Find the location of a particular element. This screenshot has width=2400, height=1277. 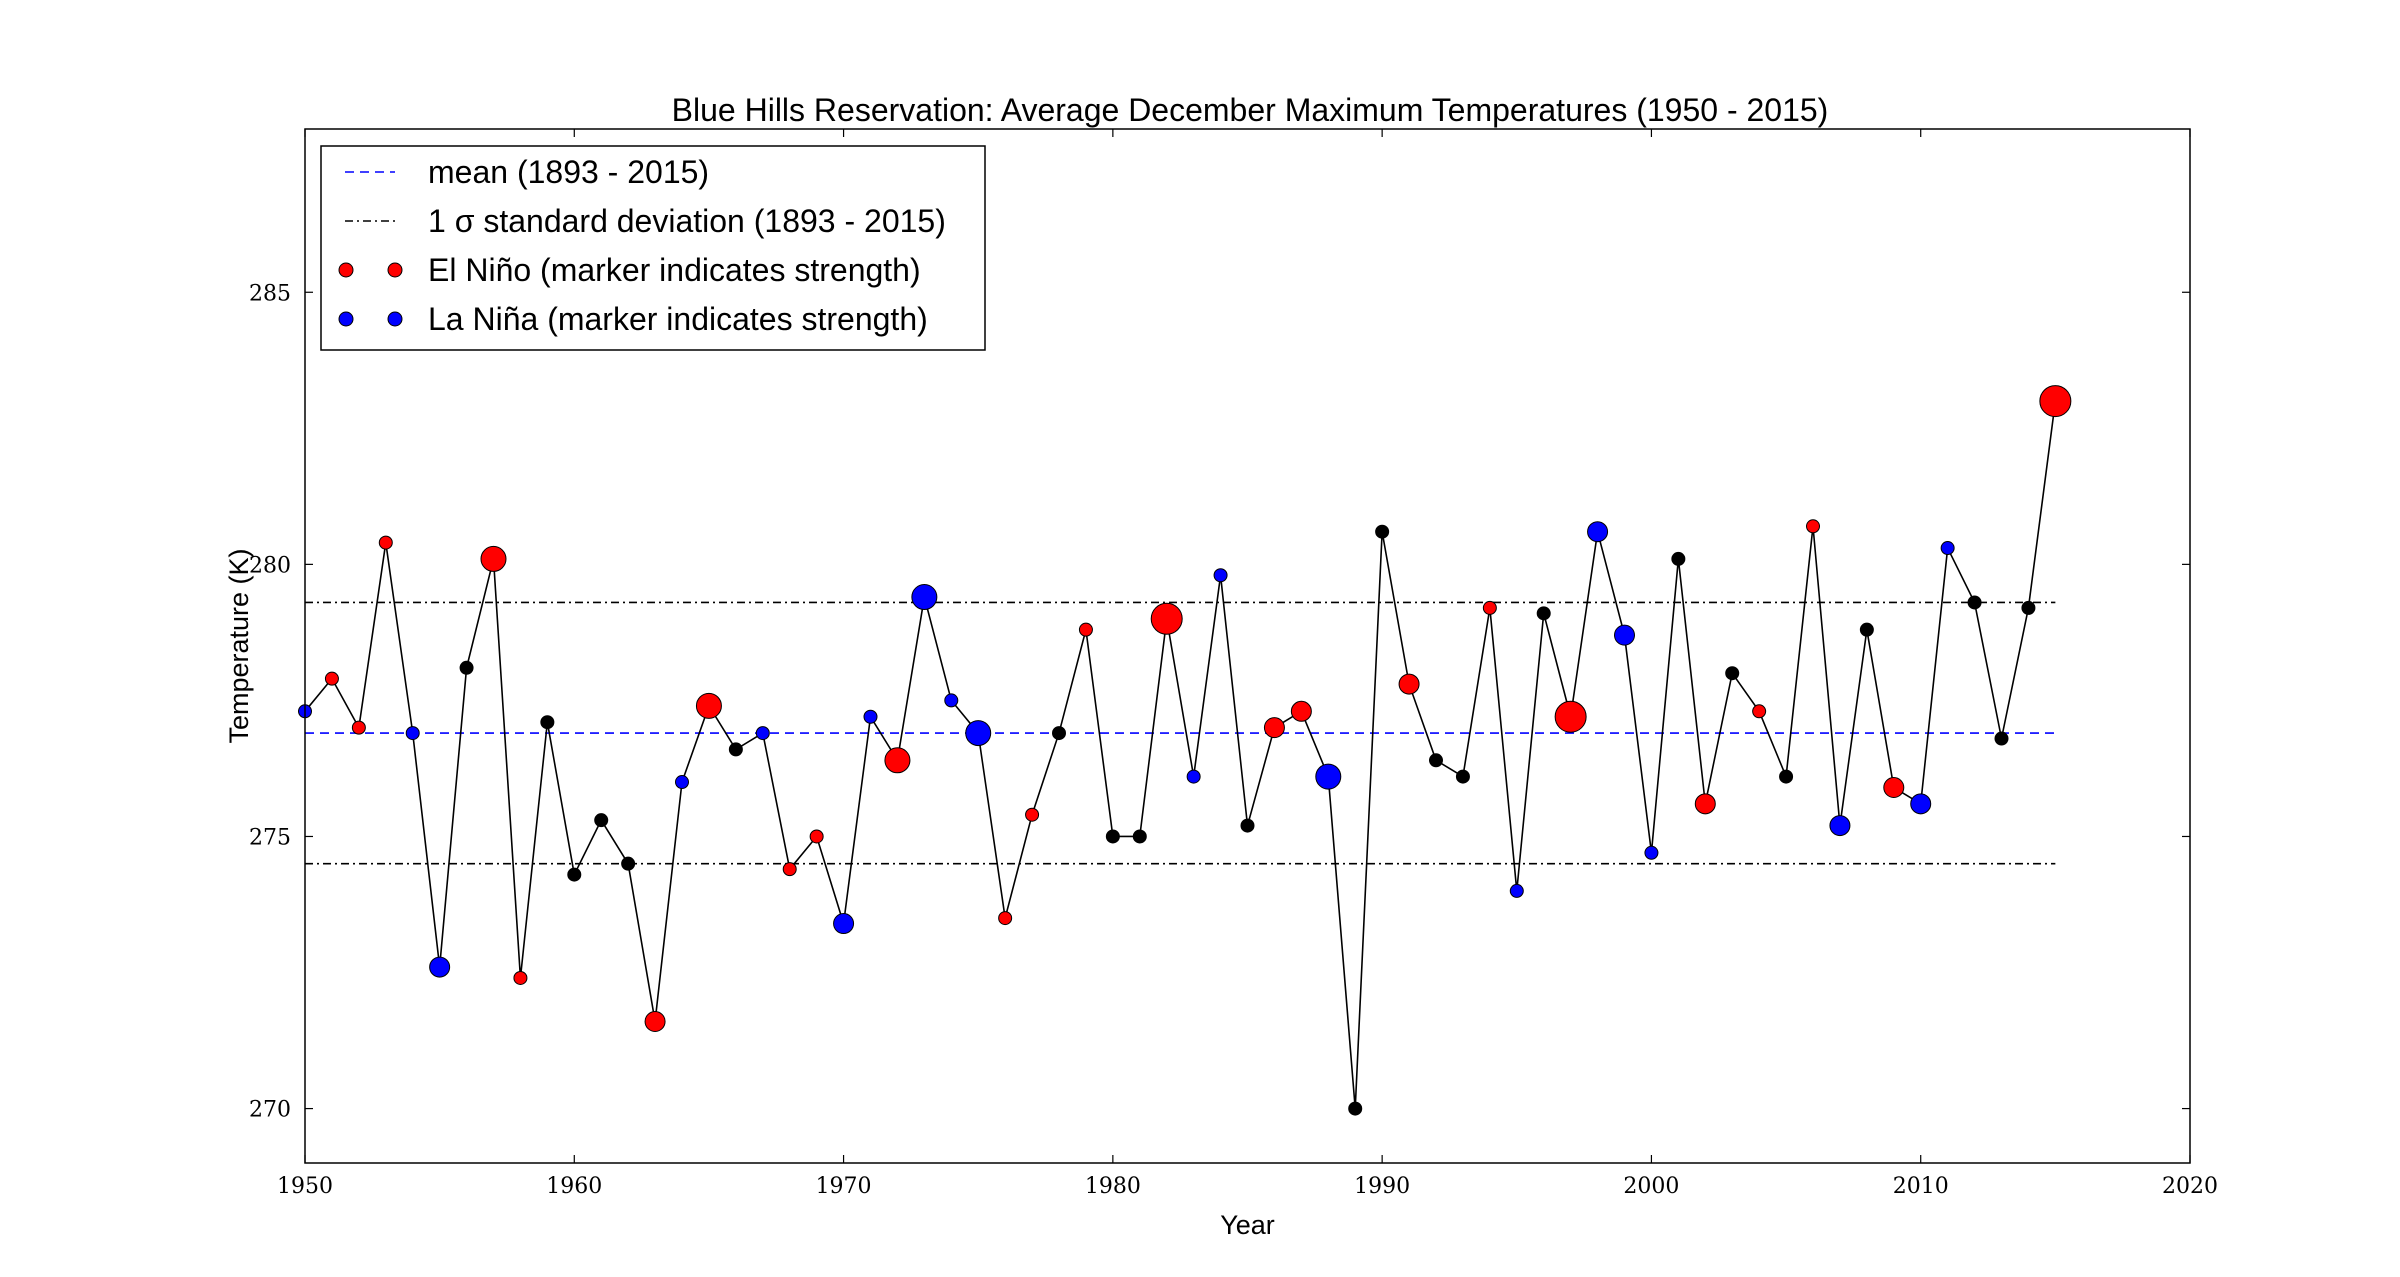

x-tick-label: 2010 is located at coordinates (1921, 1186).